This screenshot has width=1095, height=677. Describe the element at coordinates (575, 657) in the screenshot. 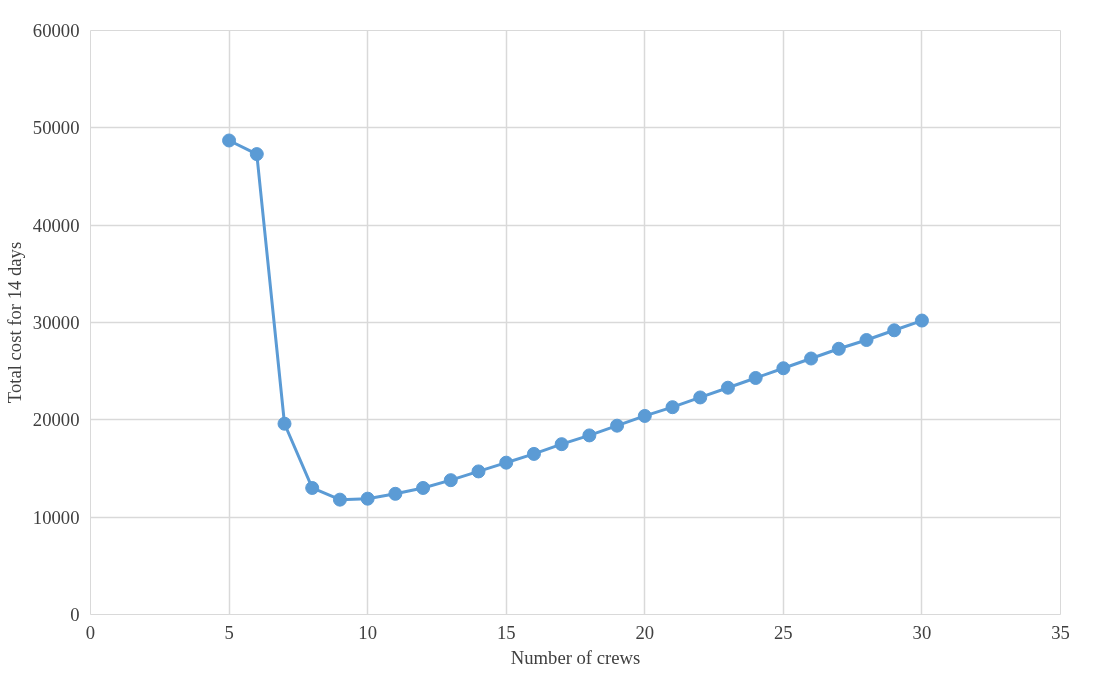

I see `x-axis-title: Number of crews` at that location.